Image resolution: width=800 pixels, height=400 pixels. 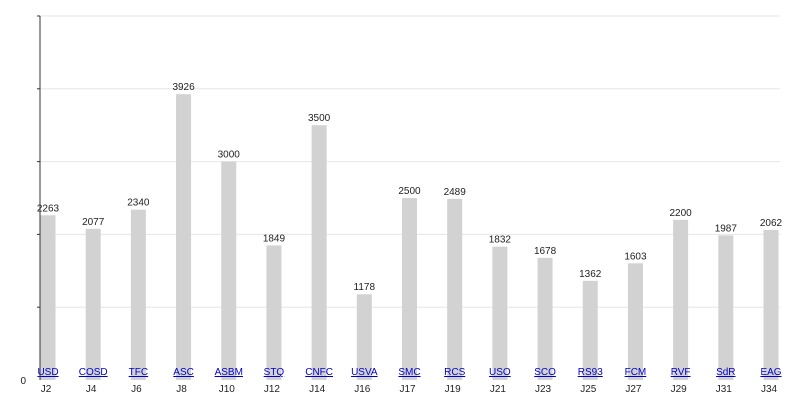 What do you see at coordinates (543, 389) in the screenshot?
I see `x-tick-label: J23` at bounding box center [543, 389].